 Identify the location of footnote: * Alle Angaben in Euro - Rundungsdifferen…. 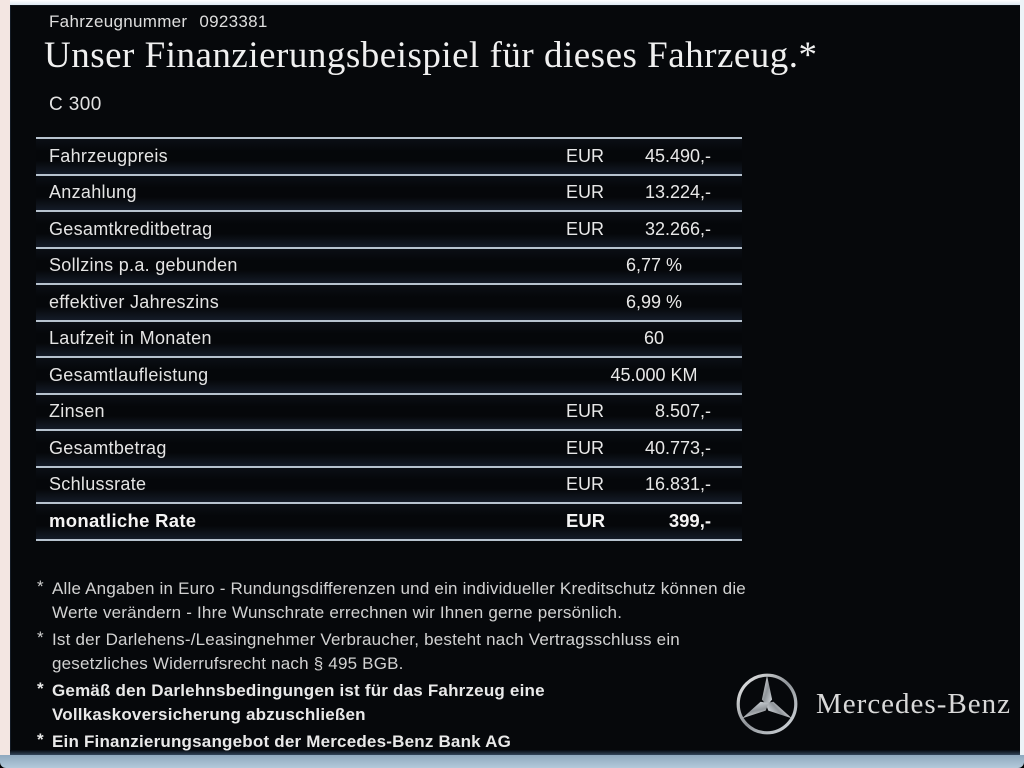
(393, 600).